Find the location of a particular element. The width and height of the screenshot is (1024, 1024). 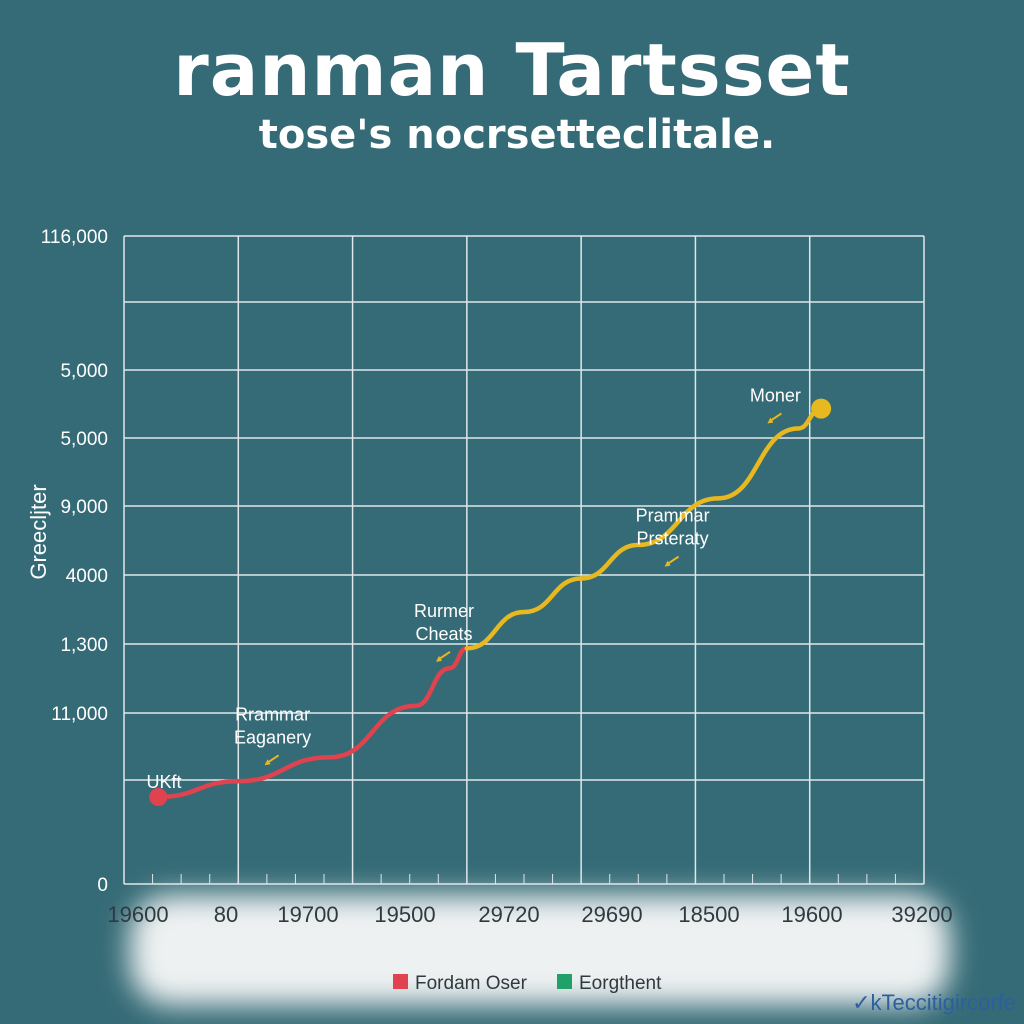

series-start-point is located at coordinates (158, 797).